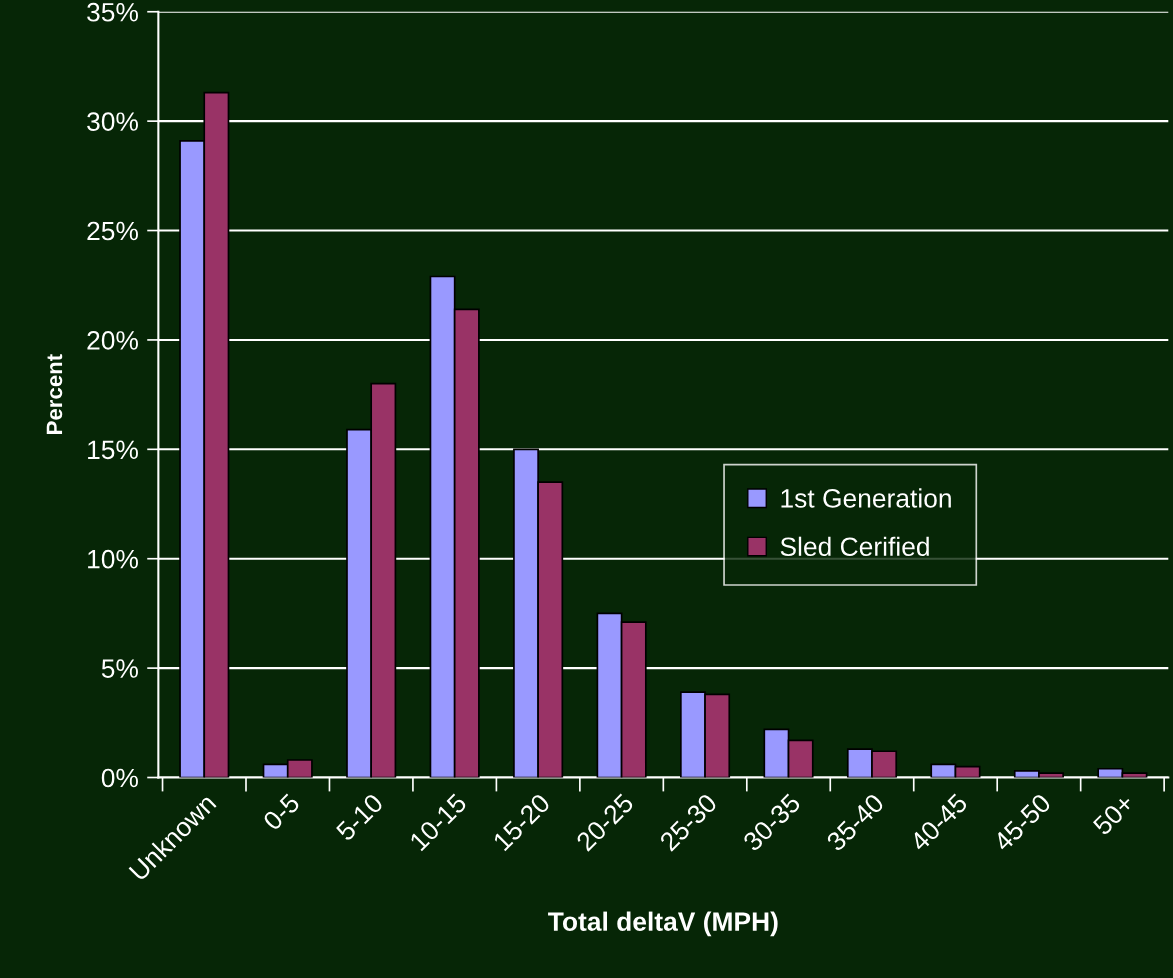 This screenshot has height=978, width=1173. I want to click on y-tick-label: 15%, so click(113, 450).